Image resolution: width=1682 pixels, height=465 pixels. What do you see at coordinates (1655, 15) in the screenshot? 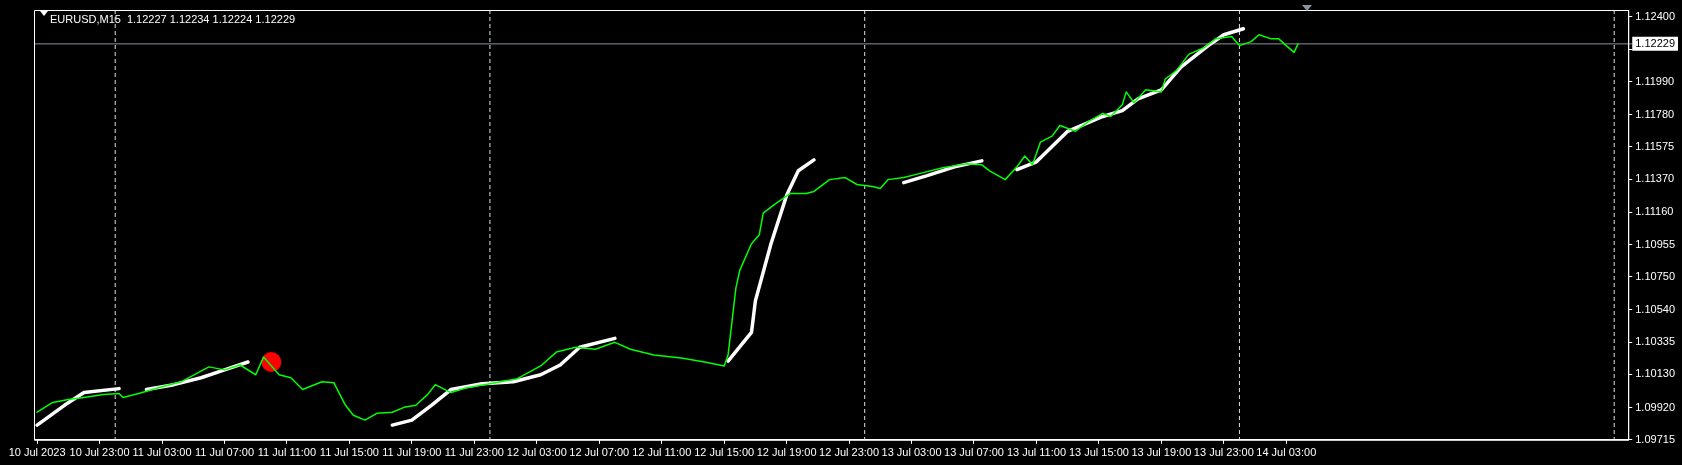
I see `y-tick-label: 1.12400` at bounding box center [1655, 15].